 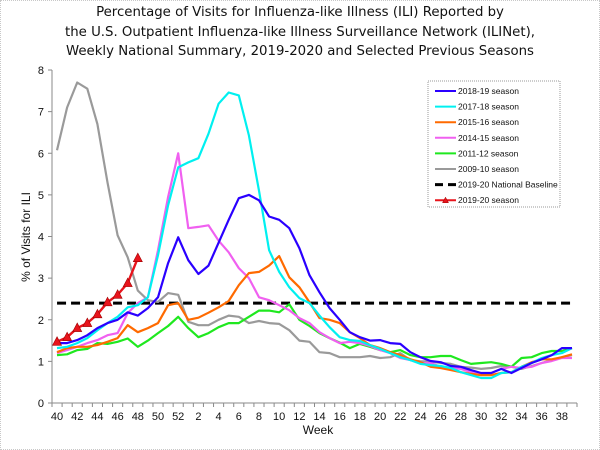 What do you see at coordinates (41, 362) in the screenshot?
I see `y-tick-label: 1` at bounding box center [41, 362].